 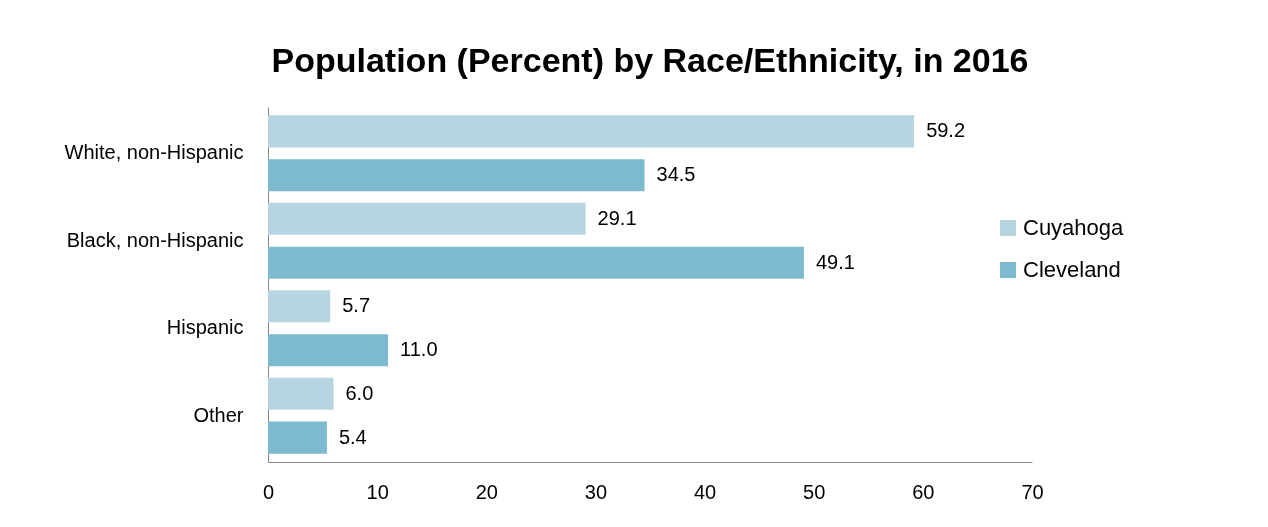 I want to click on x-tick-label: 10, so click(x=377, y=491).